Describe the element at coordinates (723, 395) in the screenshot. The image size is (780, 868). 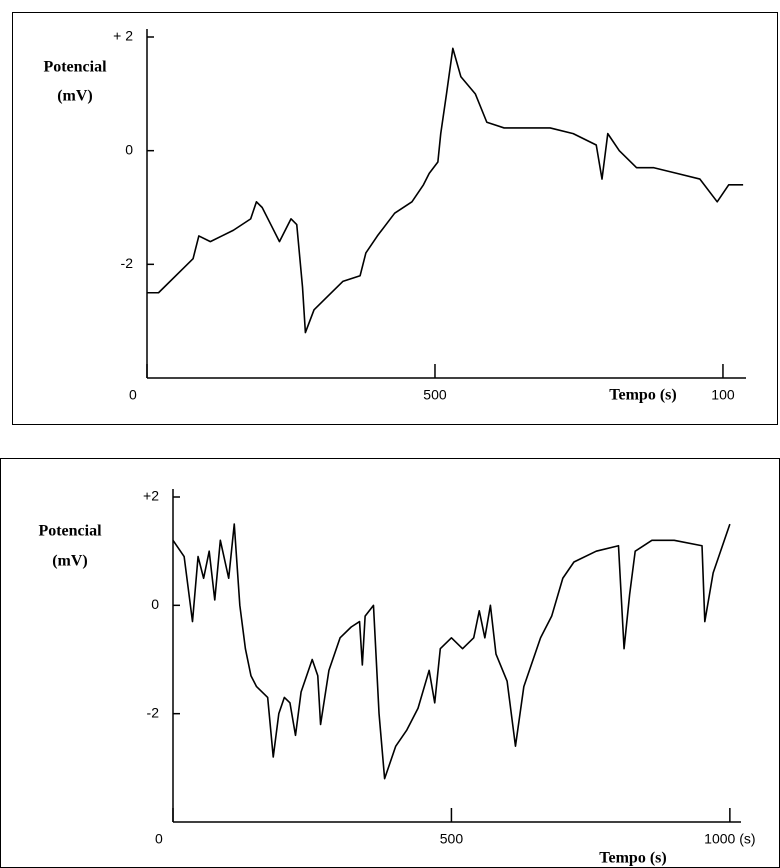
I see `x-tick-label: 100` at that location.